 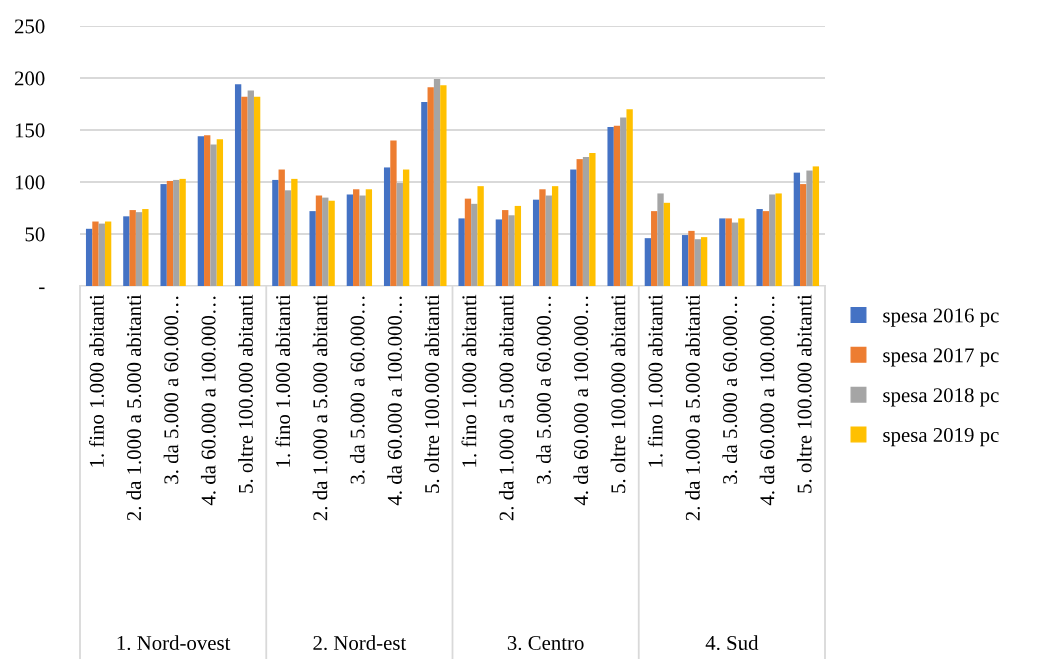 What do you see at coordinates (941, 317) in the screenshot?
I see `legend-label: spesa 2016 pc` at bounding box center [941, 317].